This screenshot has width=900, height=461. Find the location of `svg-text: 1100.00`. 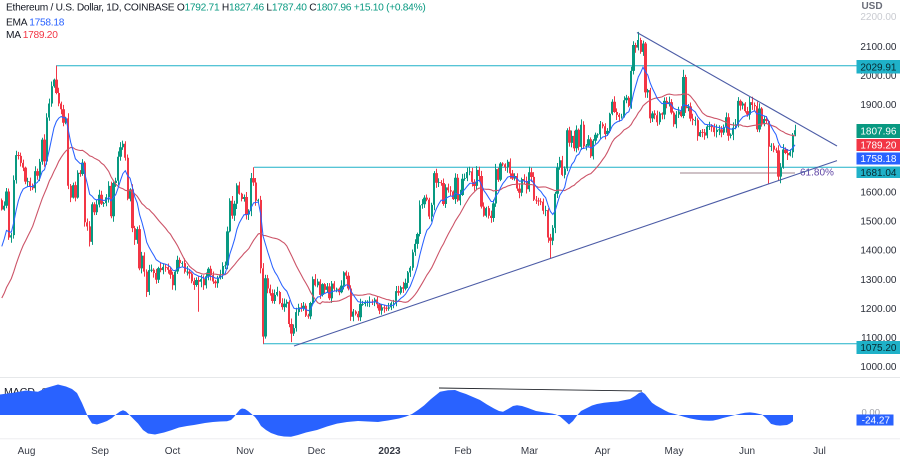

svg-text: 1100.00 is located at coordinates (879, 338).